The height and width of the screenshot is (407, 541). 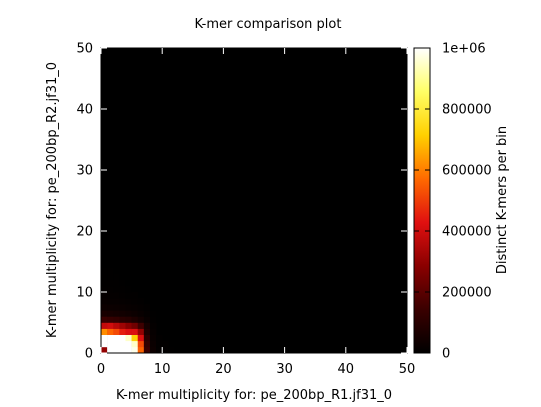 I want to click on colorbar, so click(x=422, y=200).